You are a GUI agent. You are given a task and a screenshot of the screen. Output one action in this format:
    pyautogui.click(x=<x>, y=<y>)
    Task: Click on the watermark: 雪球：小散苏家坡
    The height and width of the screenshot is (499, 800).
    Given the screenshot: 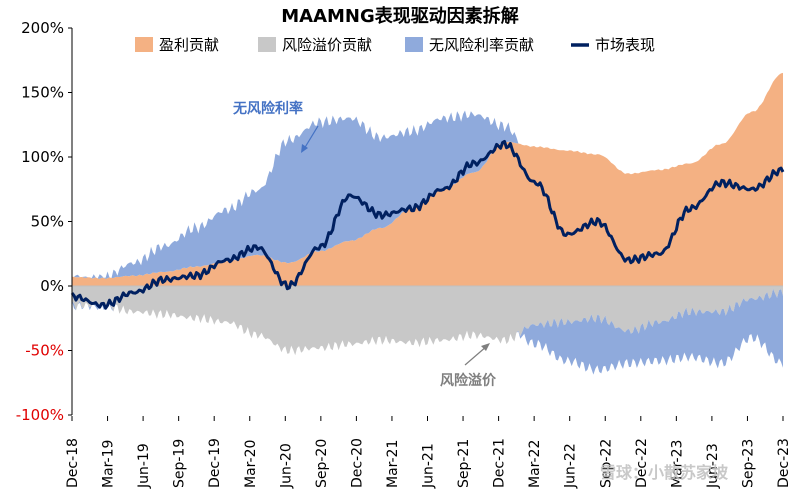 What is the action you would take?
    pyautogui.click(x=664, y=472)
    